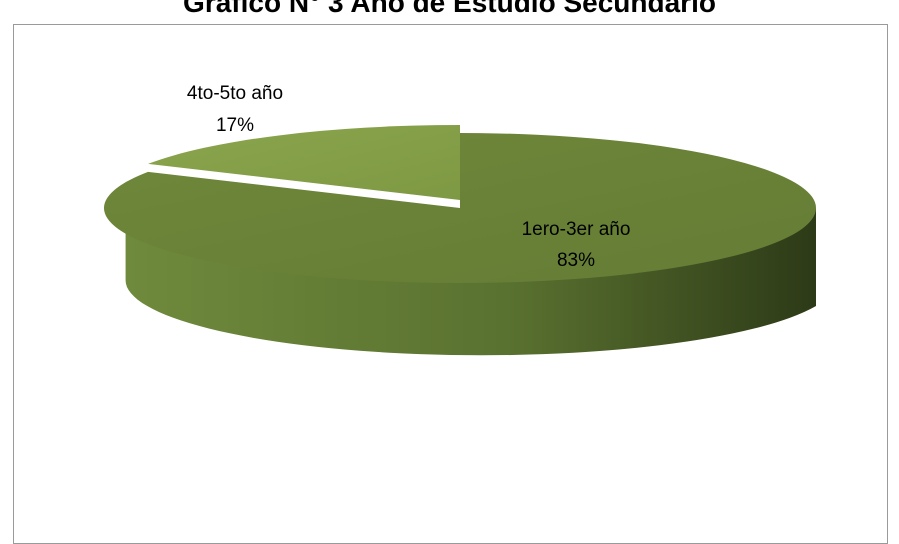 The image size is (899, 544). I want to click on pie-slice-secondary, so click(304, 162).